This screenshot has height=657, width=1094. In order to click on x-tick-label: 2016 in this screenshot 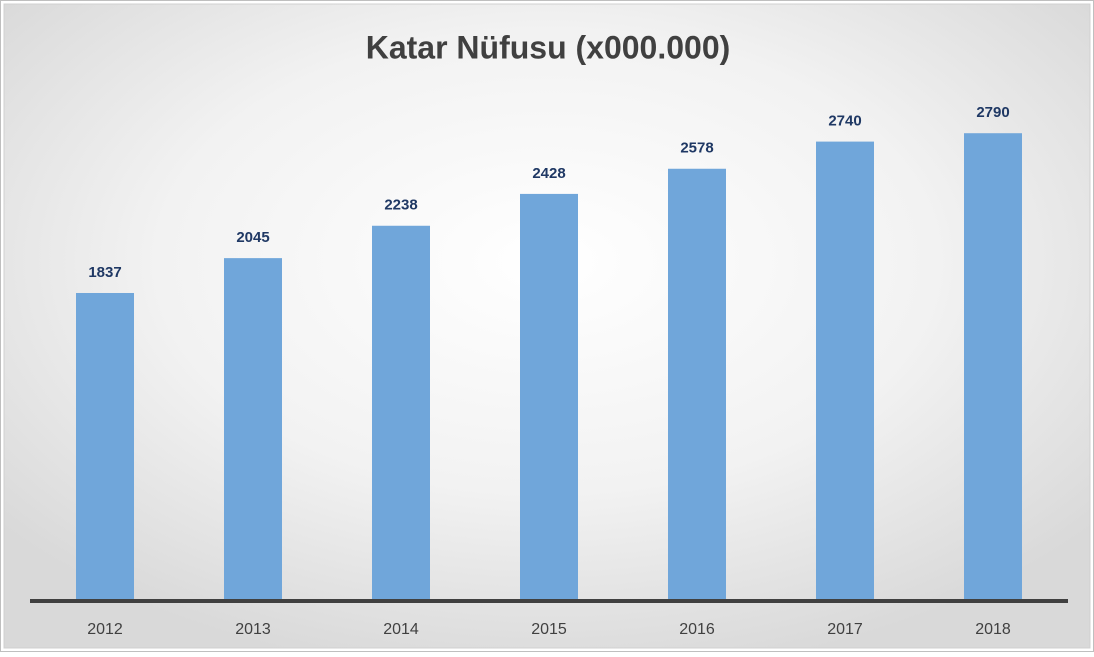, I will do `click(697, 629)`.